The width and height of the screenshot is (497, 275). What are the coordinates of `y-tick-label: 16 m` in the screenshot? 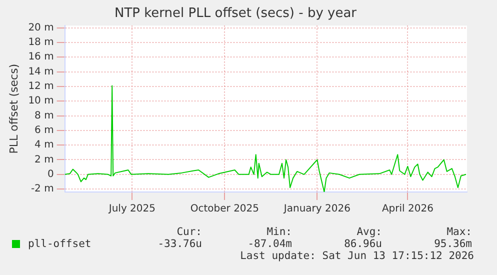 It's located at (41, 57).